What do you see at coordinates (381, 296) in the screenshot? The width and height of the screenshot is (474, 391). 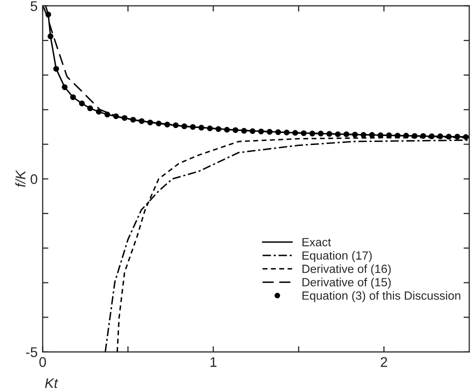 I see `legend-label: Equation (3) of this Discussion` at bounding box center [381, 296].